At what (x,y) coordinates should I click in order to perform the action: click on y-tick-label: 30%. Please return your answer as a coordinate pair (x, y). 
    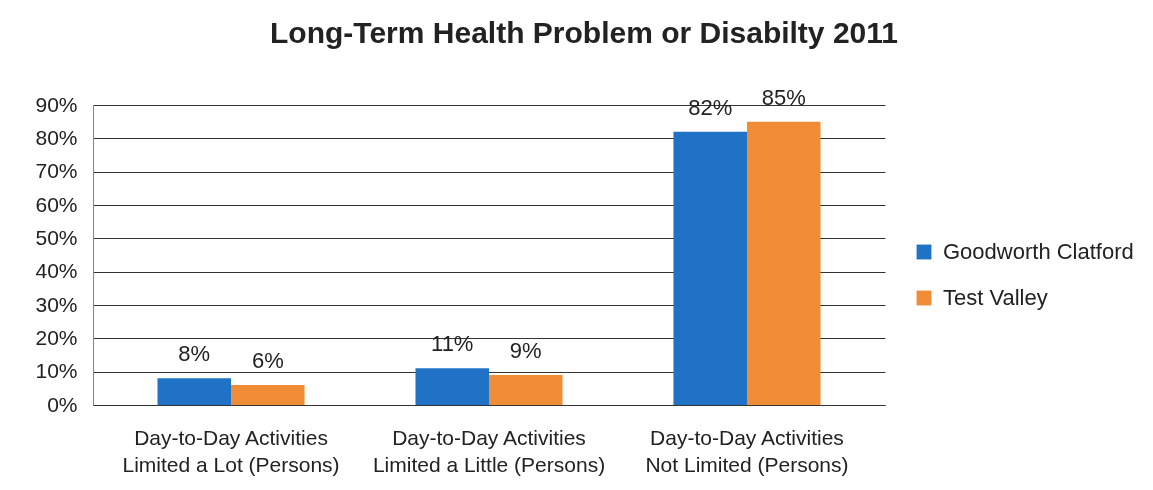
    Looking at the image, I should click on (56, 304).